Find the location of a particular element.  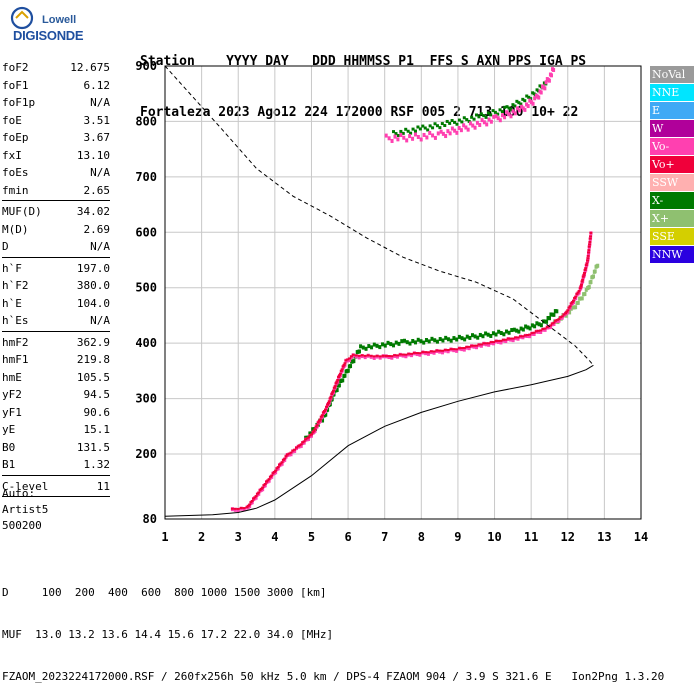

param-value: 3.51 is located at coordinates (97, 120).